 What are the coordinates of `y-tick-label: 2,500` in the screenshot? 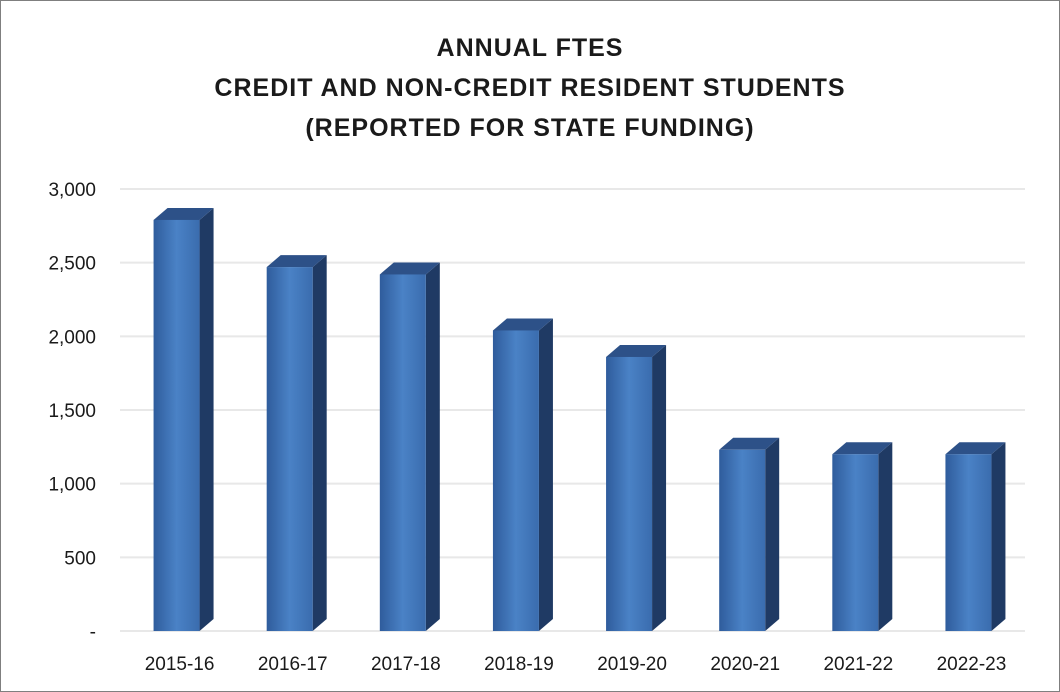 It's located at (72, 264).